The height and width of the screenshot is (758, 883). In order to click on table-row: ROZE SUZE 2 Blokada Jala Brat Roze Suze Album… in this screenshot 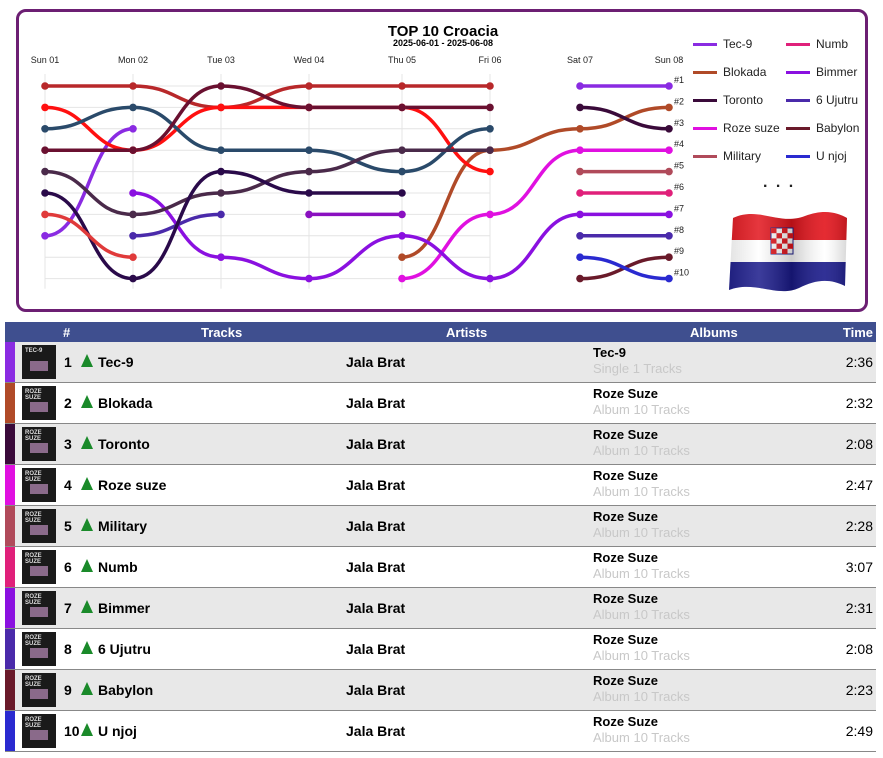, I will do `click(440, 403)`.